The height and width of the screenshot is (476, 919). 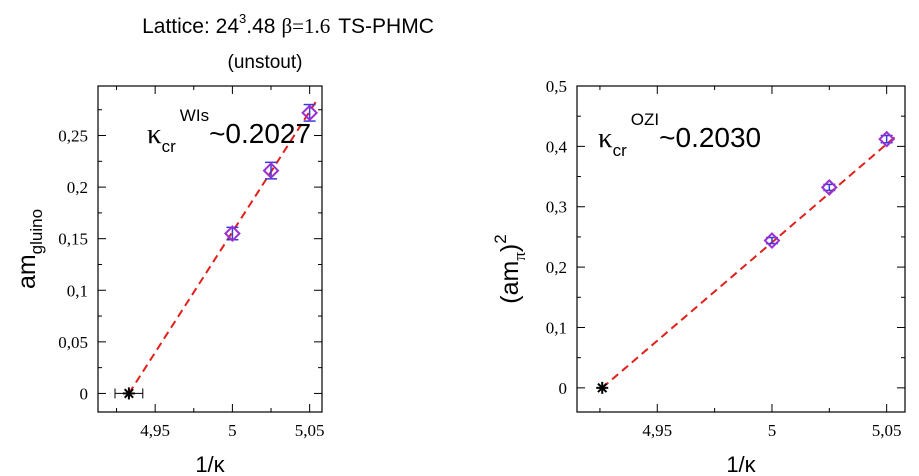 I want to click on svg-text:Lattice: 243.48β=1.6TS-PHMC: Lattice: 243.48 β=1.6 TS-PHMC, so click(x=288, y=24).